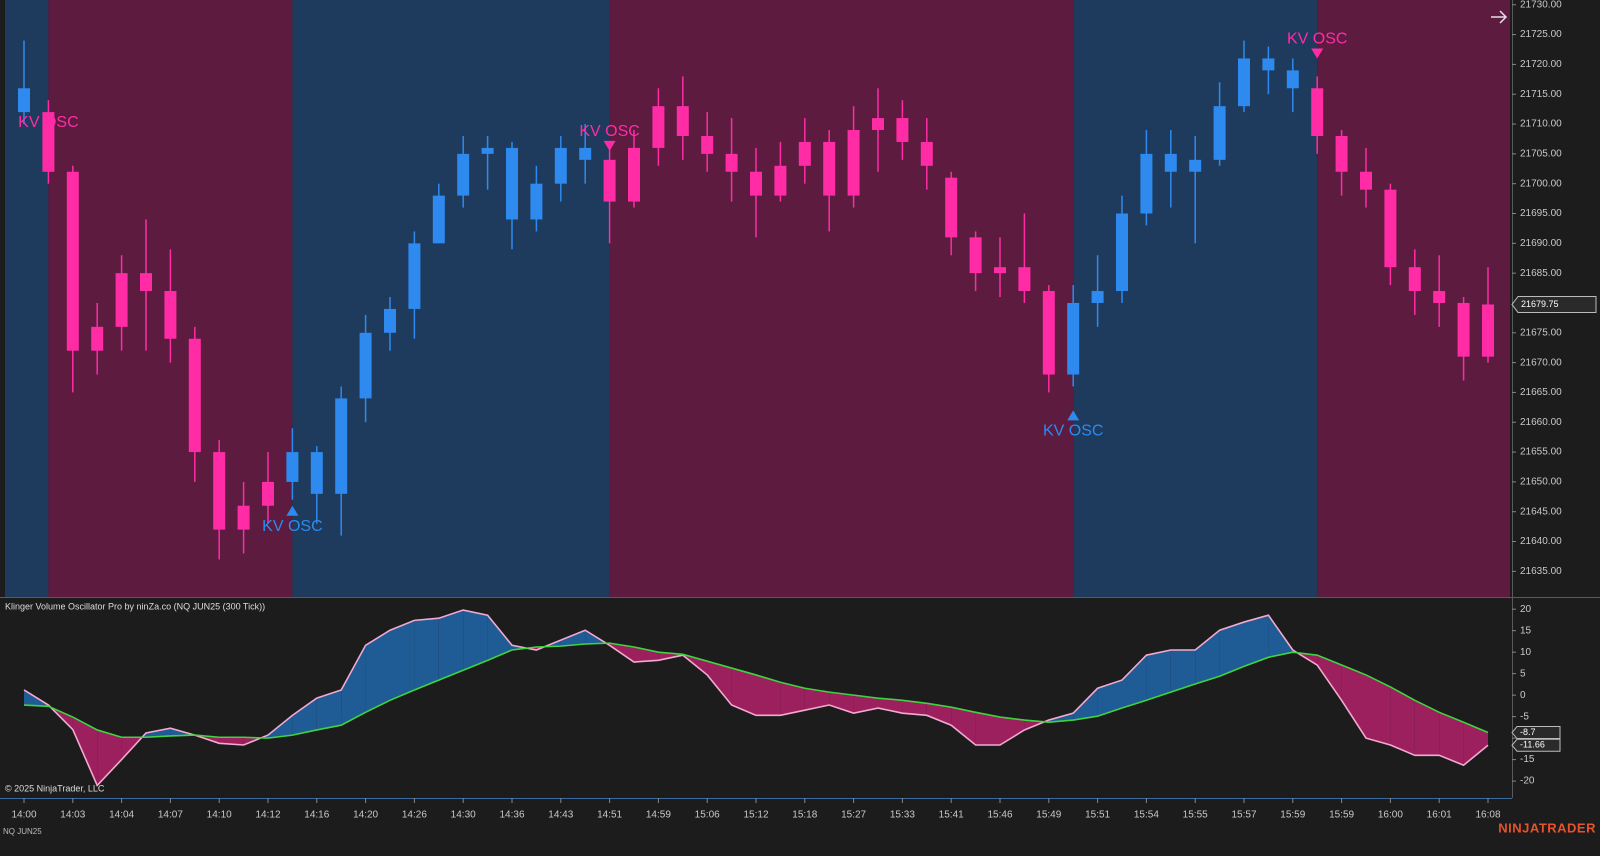 The height and width of the screenshot is (856, 1600). Describe the element at coordinates (1541, 273) in the screenshot. I see `y-tick-label: 21685.00` at that location.